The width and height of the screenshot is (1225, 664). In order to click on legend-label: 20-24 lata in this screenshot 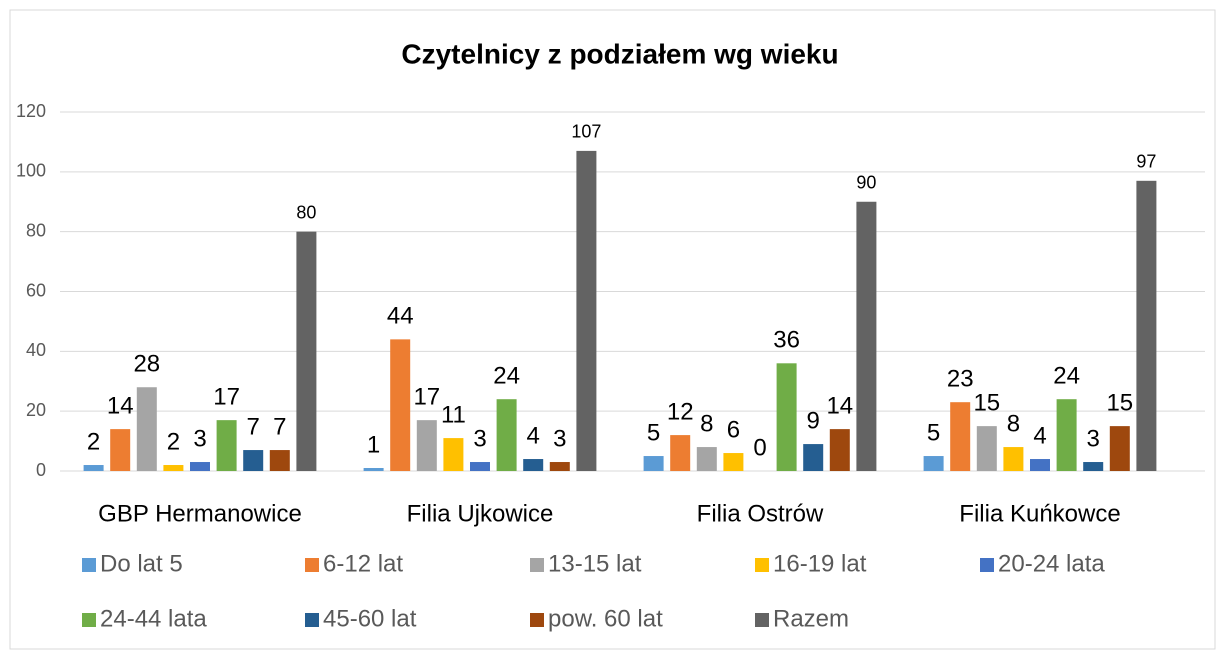, I will do `click(1051, 563)`.